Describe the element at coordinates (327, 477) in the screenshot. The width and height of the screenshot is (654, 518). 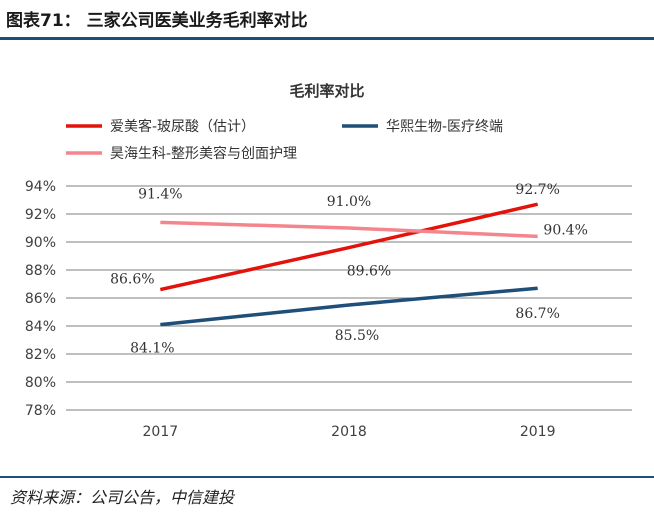
I see `bottom-rule` at that location.